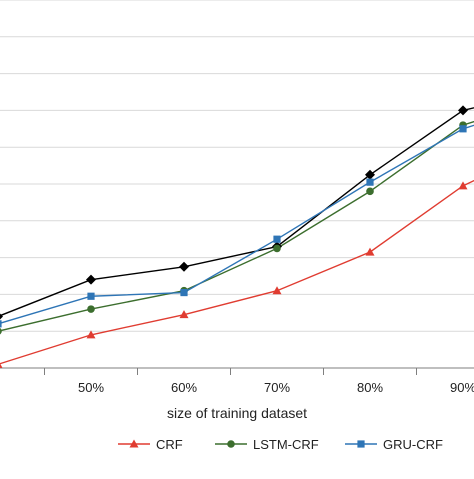 This screenshot has width=474, height=479. What do you see at coordinates (237, 381) in the screenshot?
I see `x-axis: 50% 60% 70% 80% 90%` at bounding box center [237, 381].